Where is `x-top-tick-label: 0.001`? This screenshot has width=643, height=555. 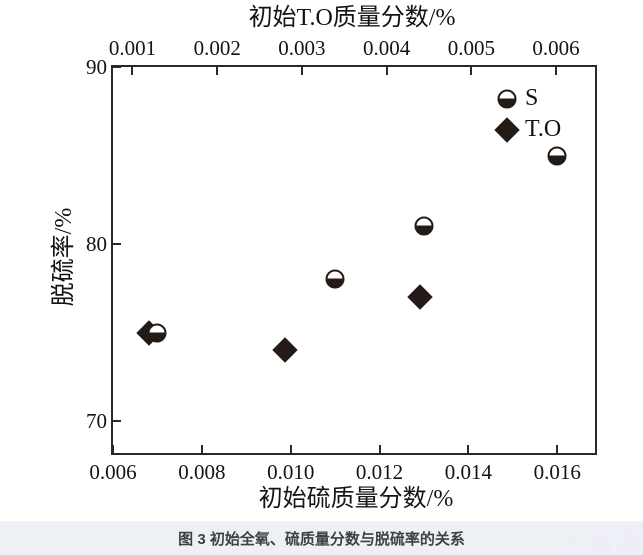
x-top-tick-label: 0.001 is located at coordinates (132, 48).